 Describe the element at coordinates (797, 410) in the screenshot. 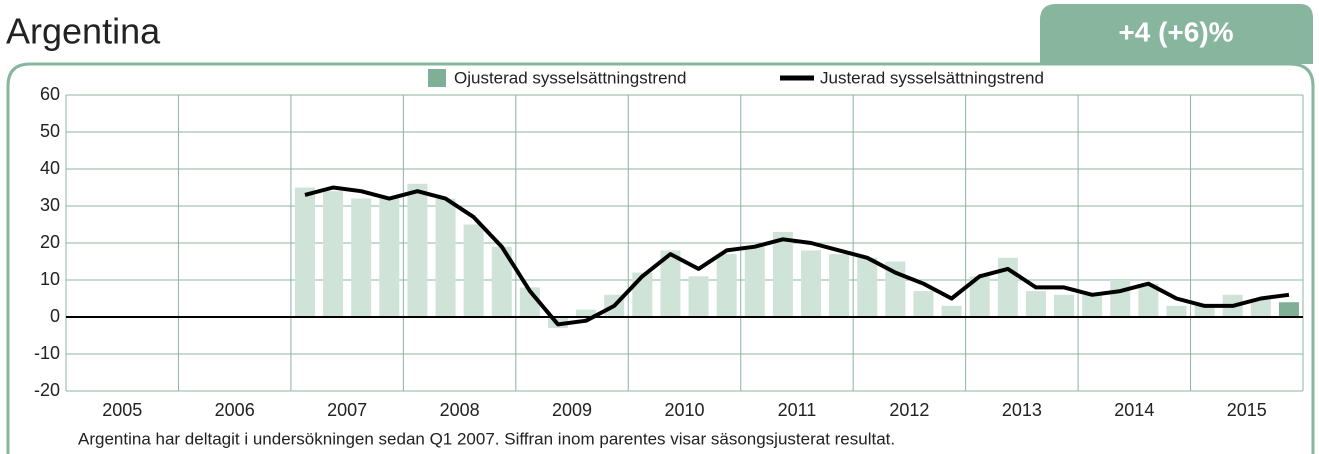

I see `x-tick-label: 2011` at that location.